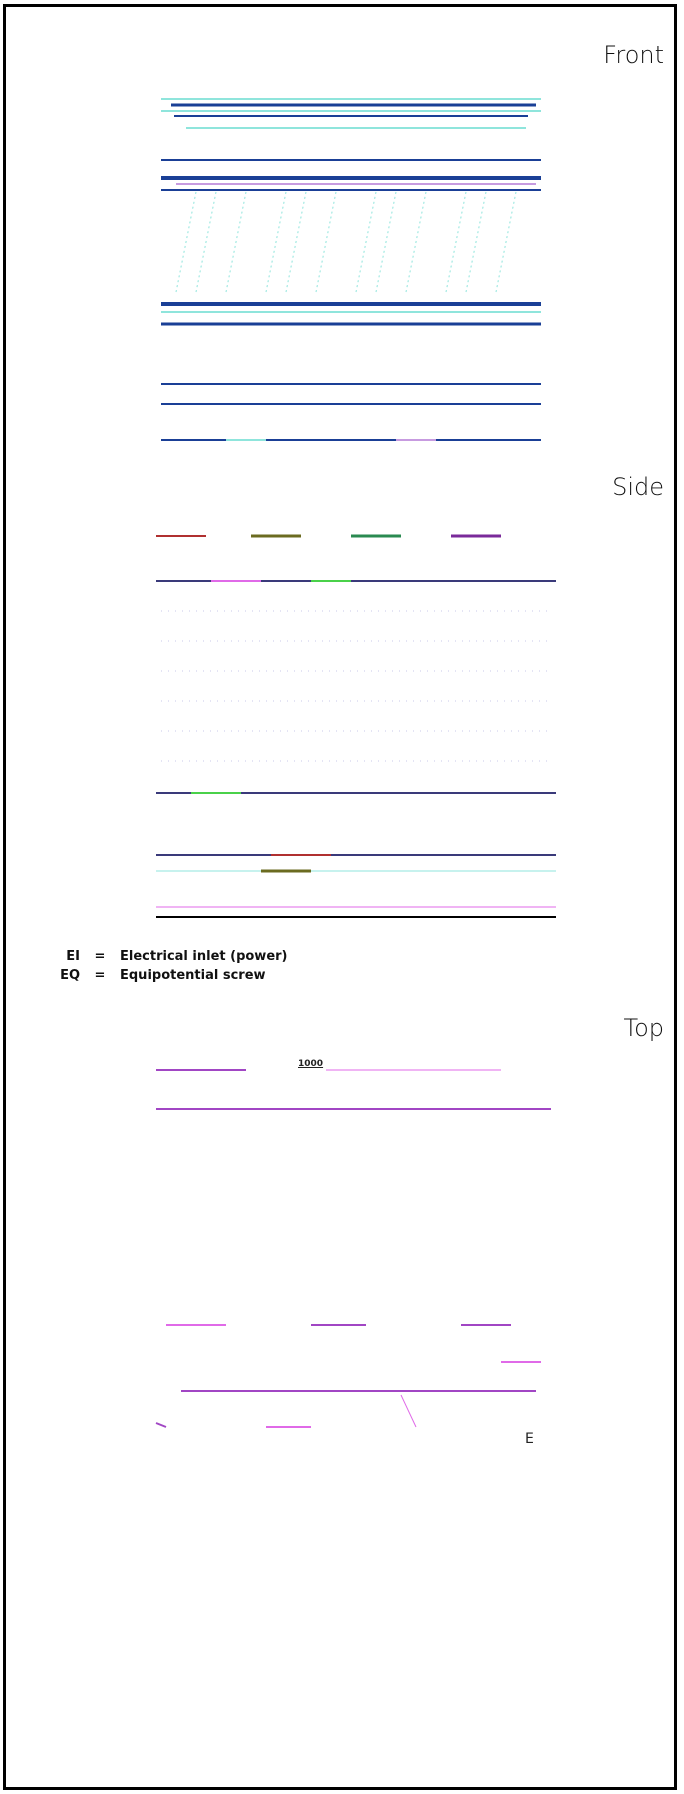 This screenshot has height=1794, width=684. I want to click on side-fill-dots, so click(356, 686).